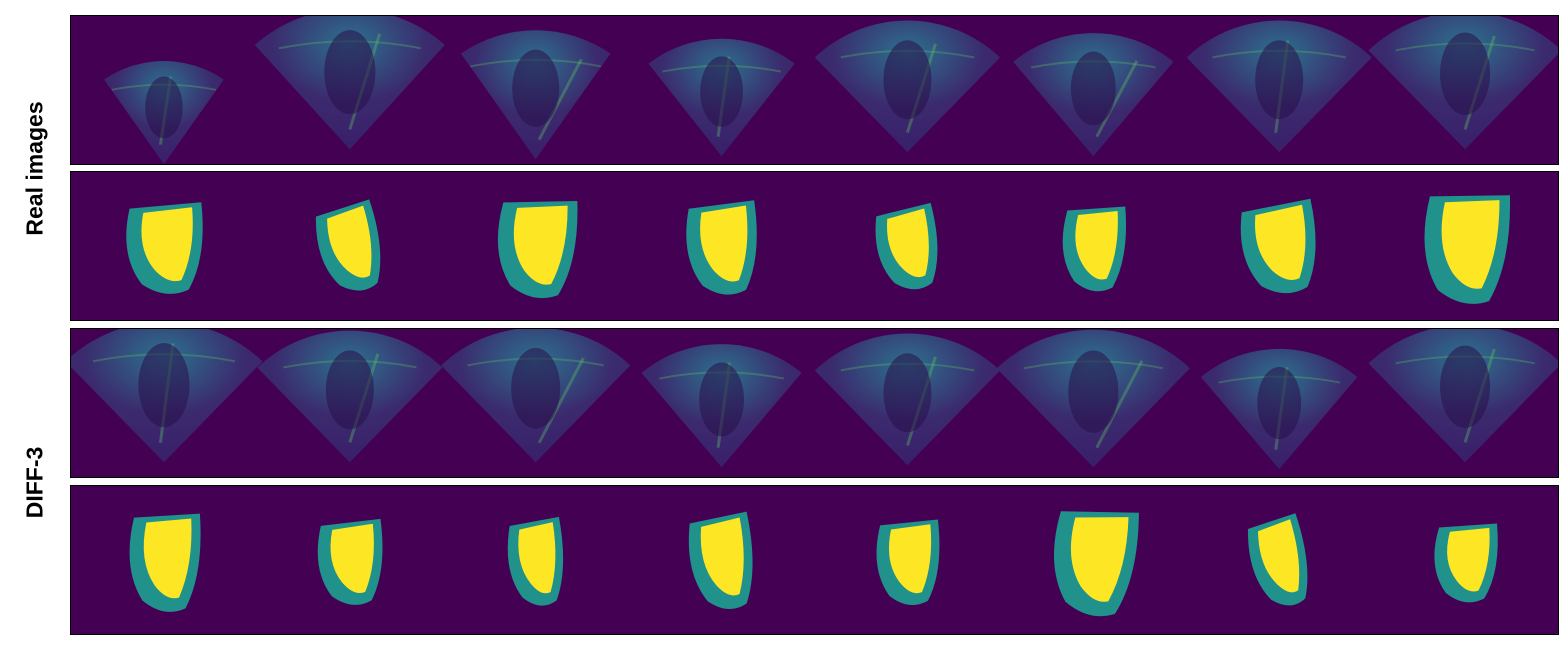 The height and width of the screenshot is (651, 1565). I want to click on real-mask-svg, so click(818, 249).